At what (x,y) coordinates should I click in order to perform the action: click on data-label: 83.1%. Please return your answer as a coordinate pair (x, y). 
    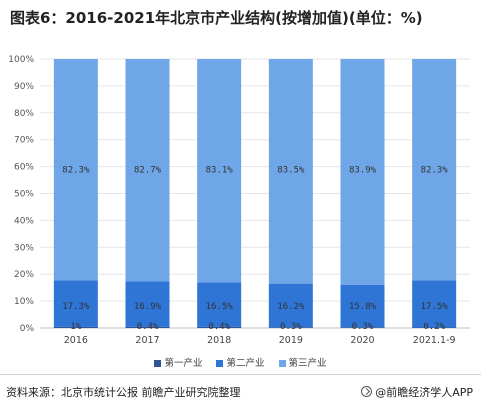
    Looking at the image, I should click on (220, 170).